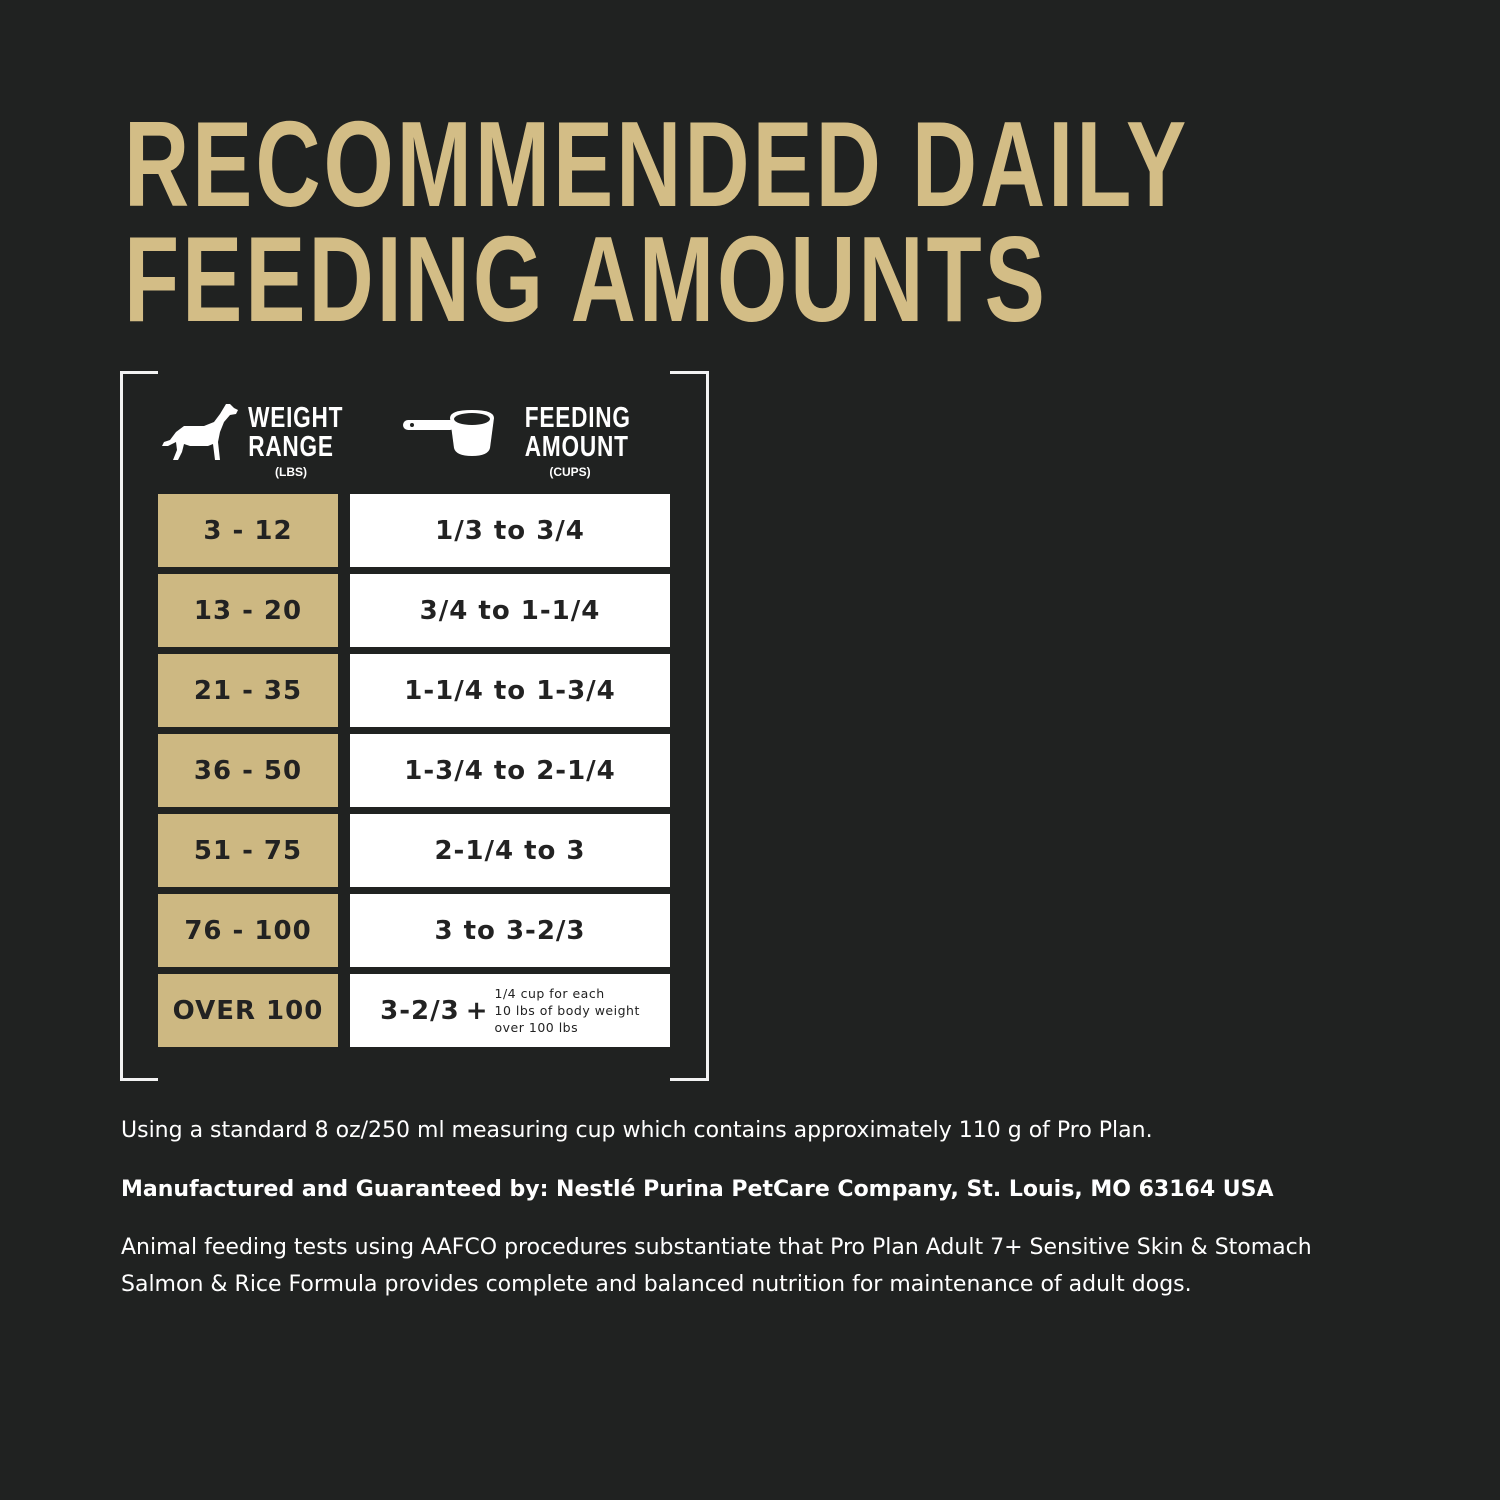 The height and width of the screenshot is (1500, 1500). What do you see at coordinates (248, 610) in the screenshot?
I see `weight-cell: 13 - 20` at bounding box center [248, 610].